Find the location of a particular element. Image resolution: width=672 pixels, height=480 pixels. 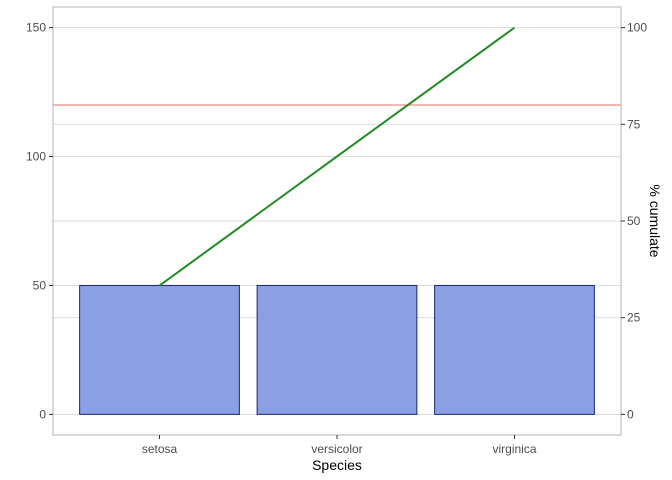

y2-tick-label: 0 is located at coordinates (630, 414).